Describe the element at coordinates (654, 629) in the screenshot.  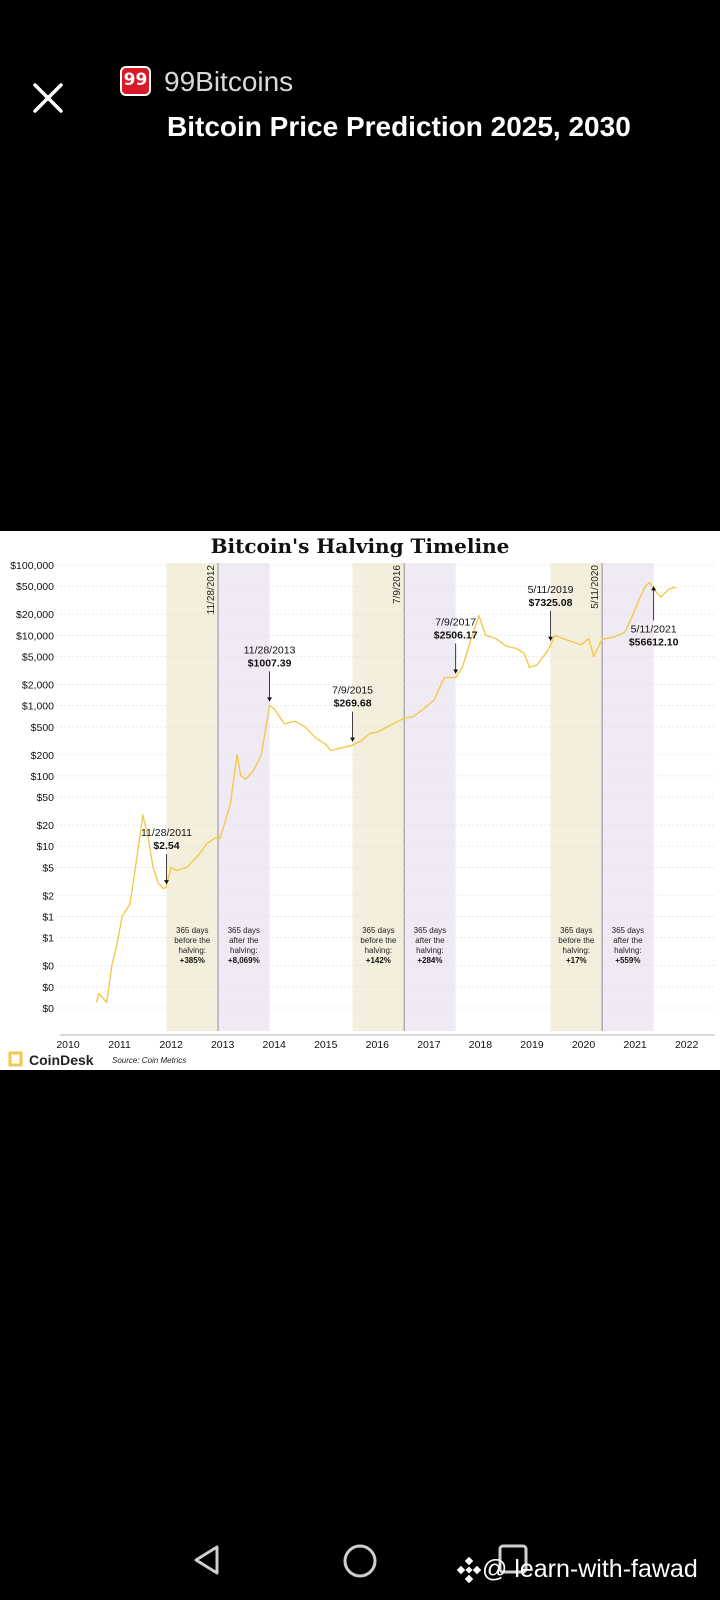
I see `annotation-date: 5/11/2021` at that location.